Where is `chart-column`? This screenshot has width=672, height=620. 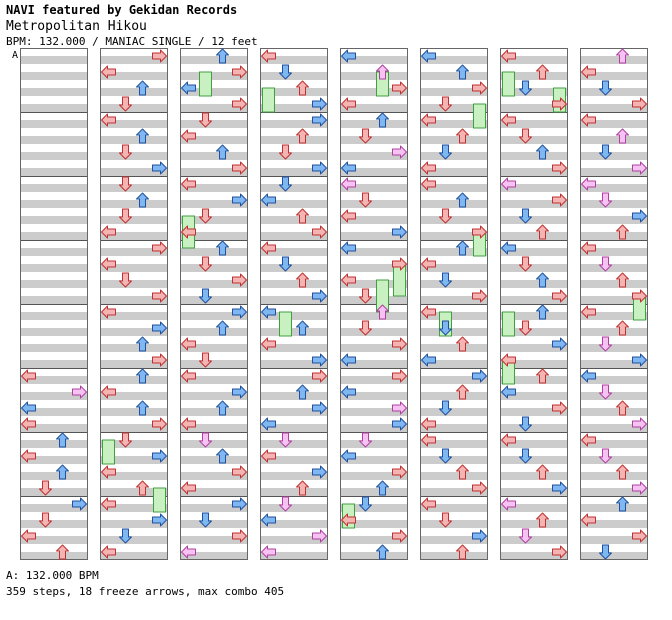
chart-column is located at coordinates (294, 304).